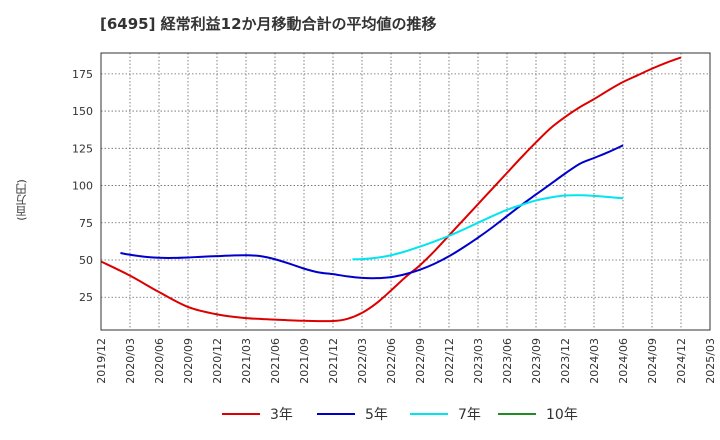 This screenshot has height=440, width=720. Describe the element at coordinates (82, 148) in the screenshot. I see `y-tick-label: 125` at that location.